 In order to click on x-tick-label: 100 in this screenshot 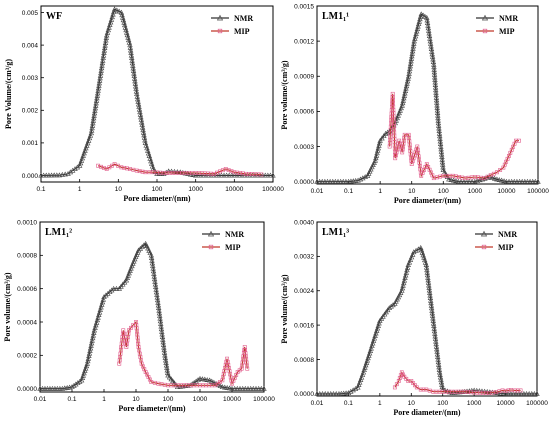, I will do `click(443, 191)`.